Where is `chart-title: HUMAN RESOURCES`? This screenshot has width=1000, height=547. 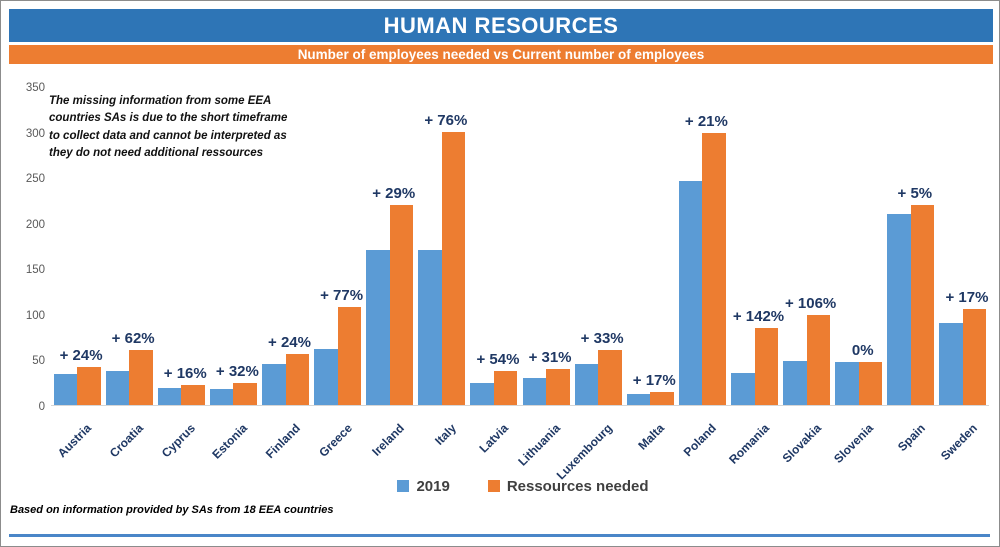 chart-title: HUMAN RESOURCES is located at coordinates (501, 25).